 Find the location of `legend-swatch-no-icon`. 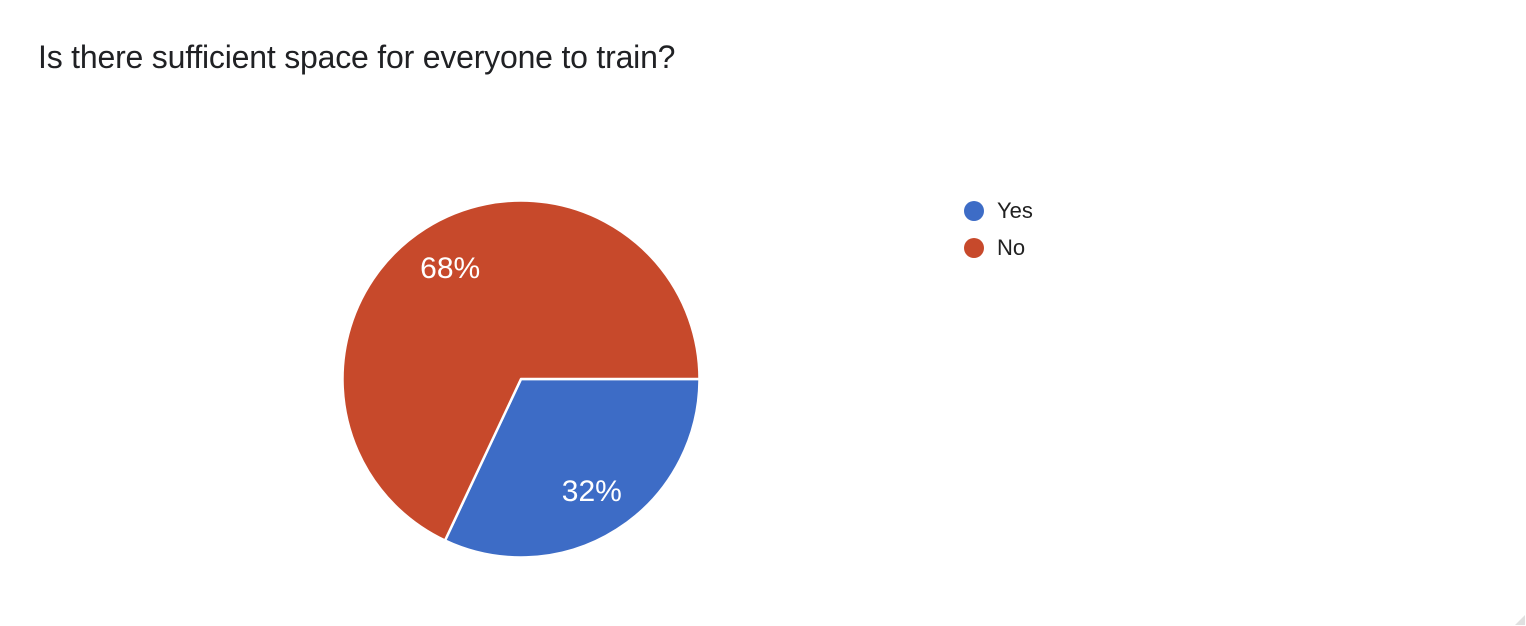

legend-swatch-no-icon is located at coordinates (974, 248).